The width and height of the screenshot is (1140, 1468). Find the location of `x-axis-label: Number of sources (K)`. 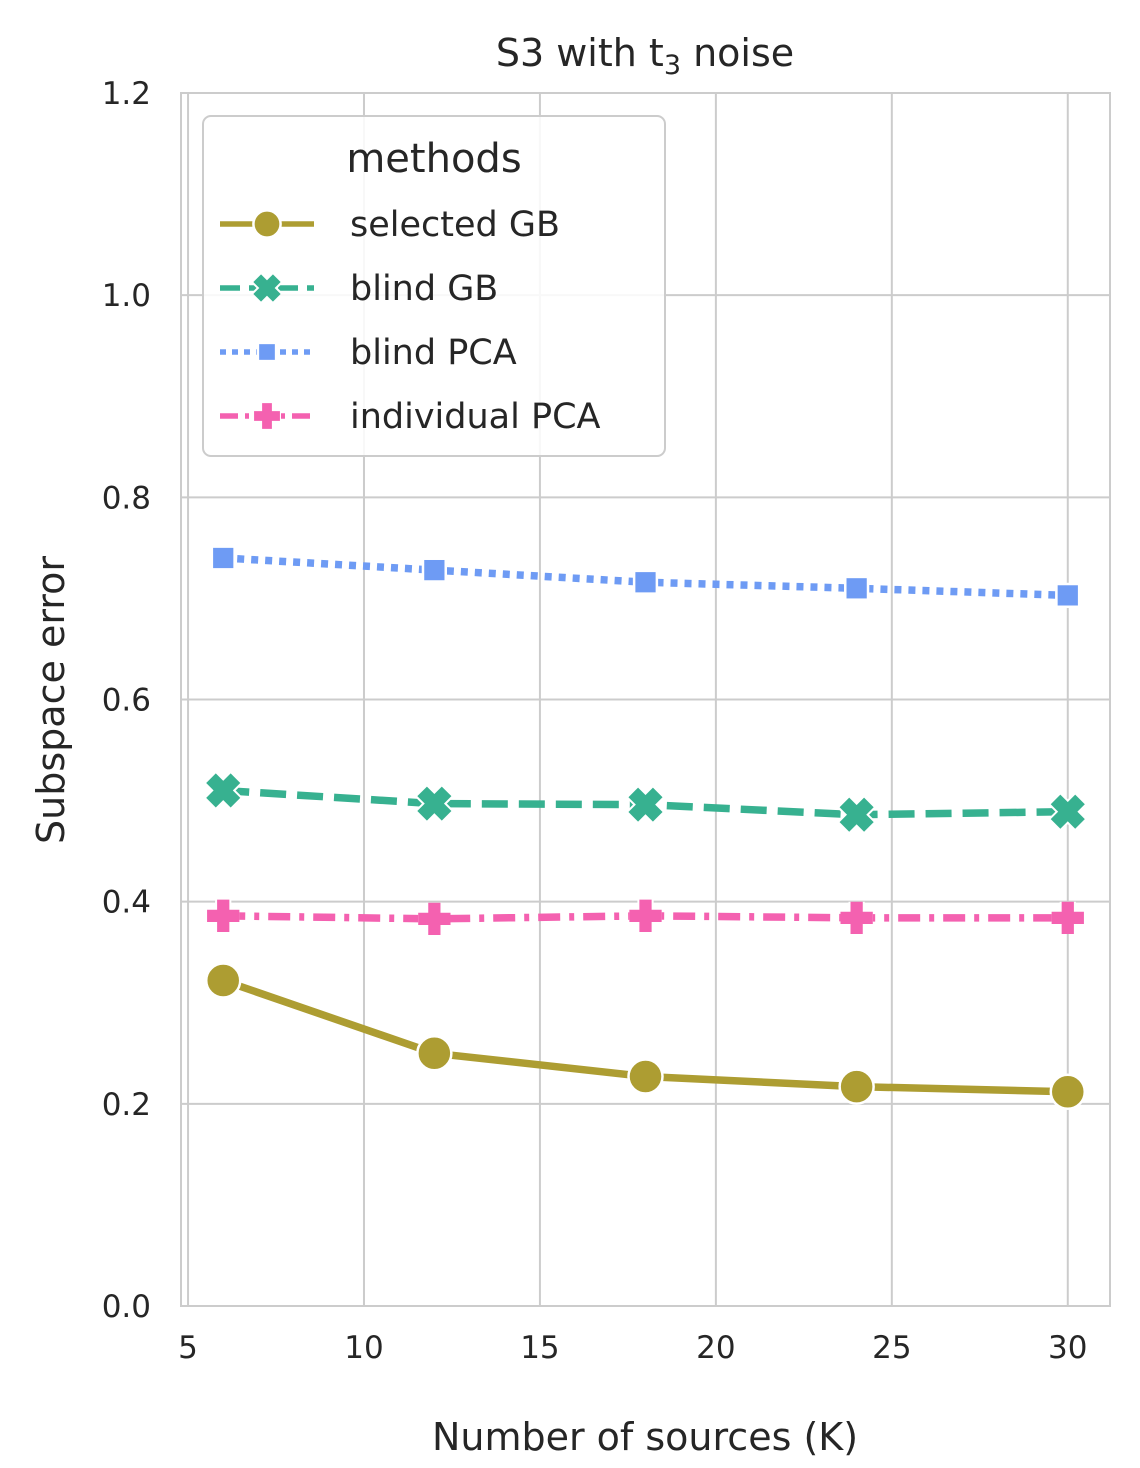

x-axis-label: Number of sources (K) is located at coordinates (645, 1437).